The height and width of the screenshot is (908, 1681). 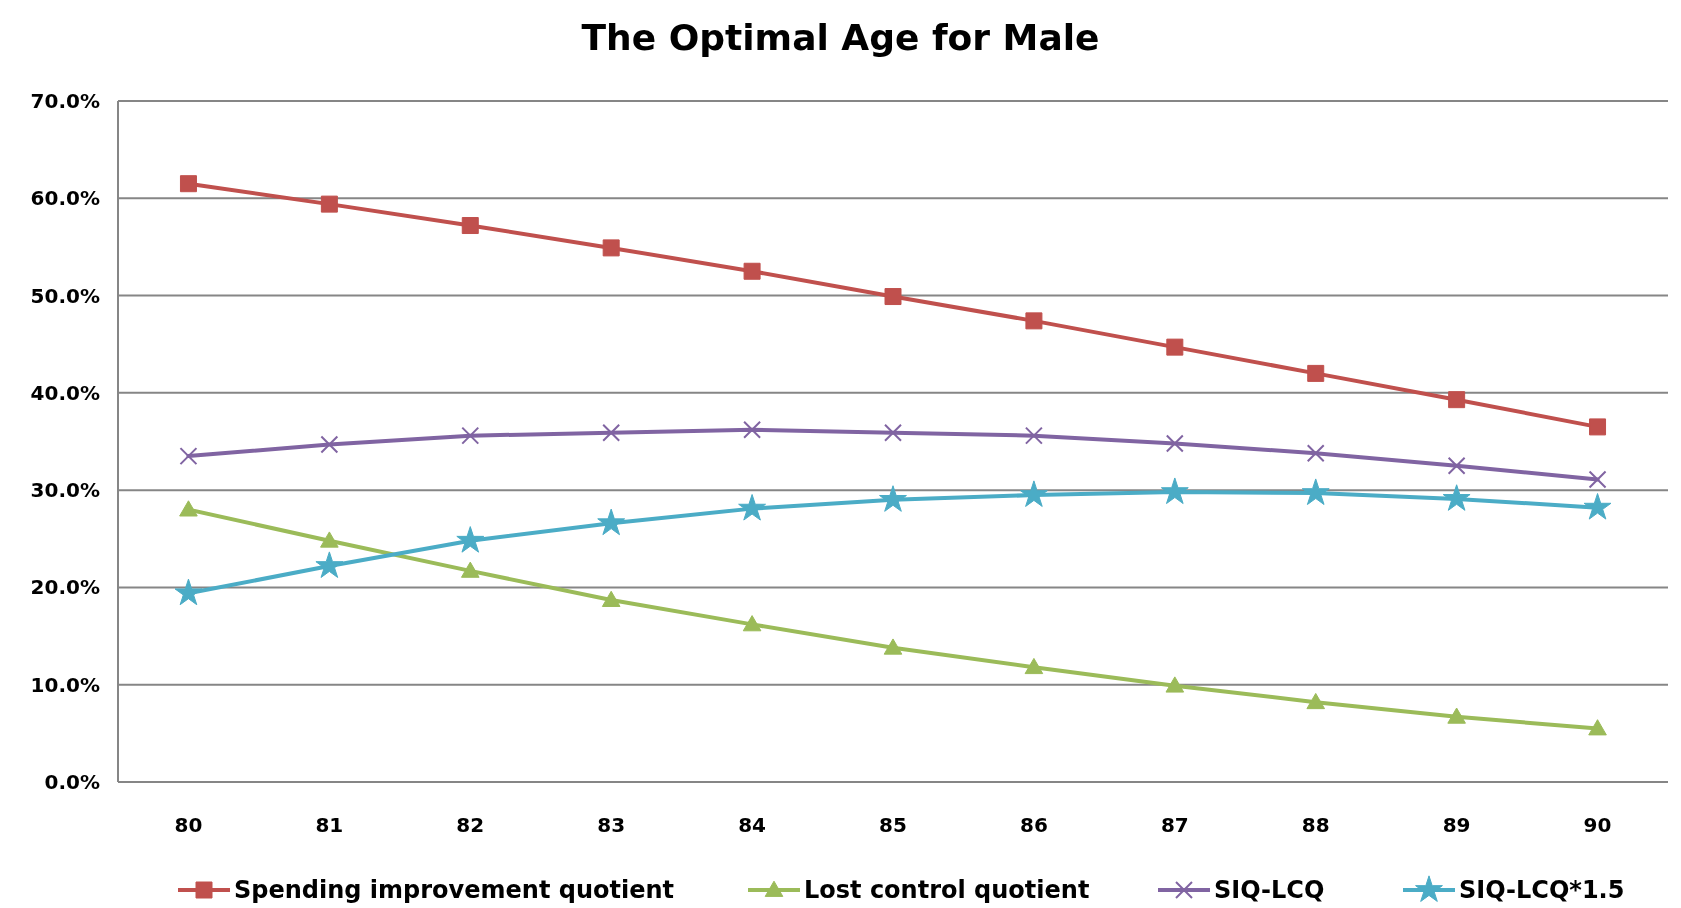 What do you see at coordinates (1174, 825) in the screenshot?
I see `x-tick-label: 87` at bounding box center [1174, 825].